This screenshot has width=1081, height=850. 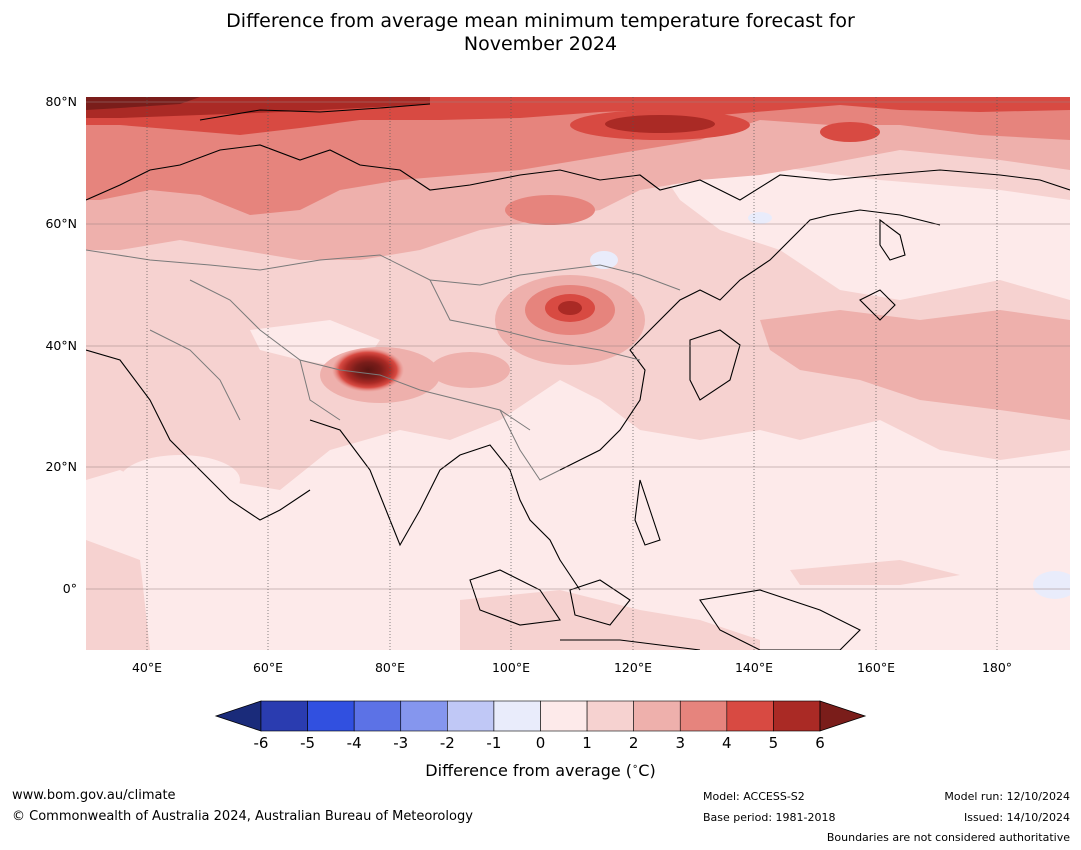 I want to click on colorbar-tick-label: 4, so click(x=727, y=743).